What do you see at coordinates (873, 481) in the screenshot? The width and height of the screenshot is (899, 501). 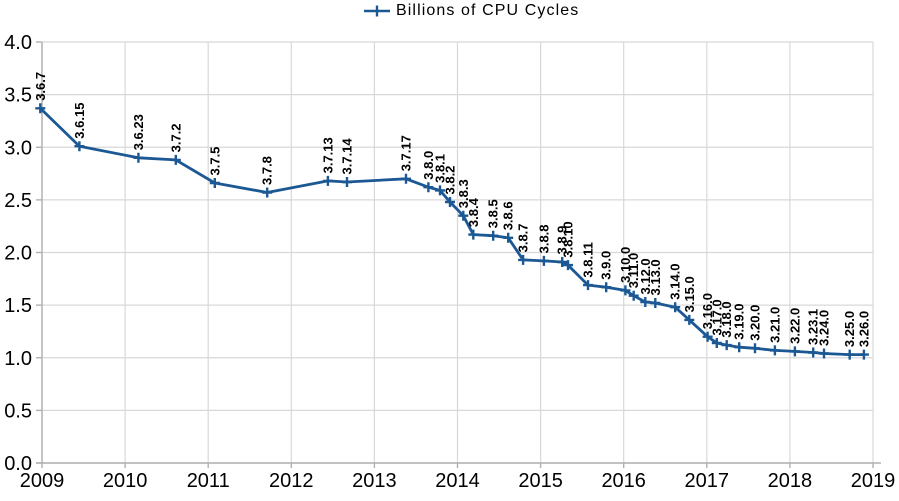 I see `x-tick-label: 2019` at bounding box center [873, 481].